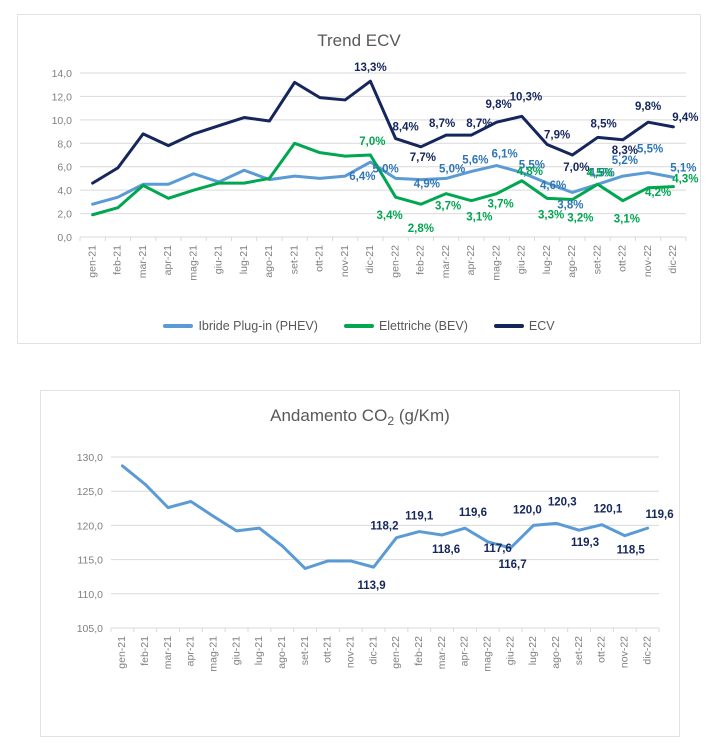 The height and width of the screenshot is (752, 717). Describe the element at coordinates (372, 142) in the screenshot. I see `data-label: 7,0%` at that location.